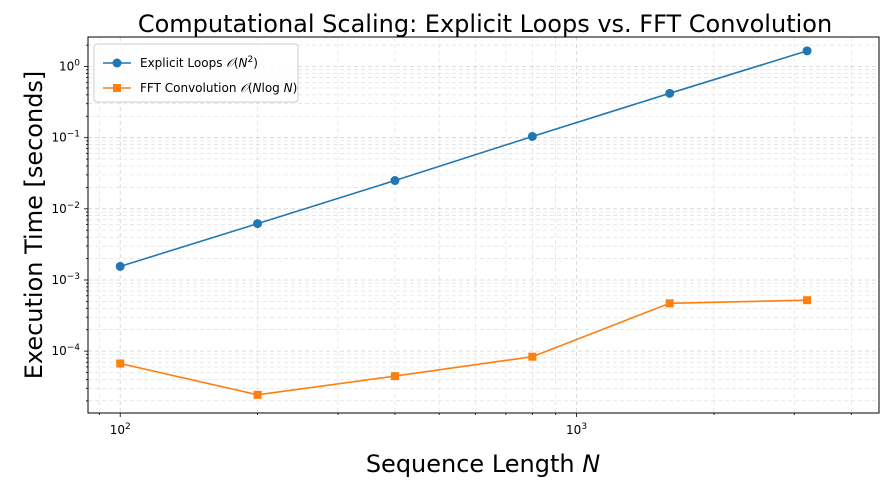  Describe the element at coordinates (483, 464) in the screenshot. I see `x-axis-label: Sequence Length N` at that location.